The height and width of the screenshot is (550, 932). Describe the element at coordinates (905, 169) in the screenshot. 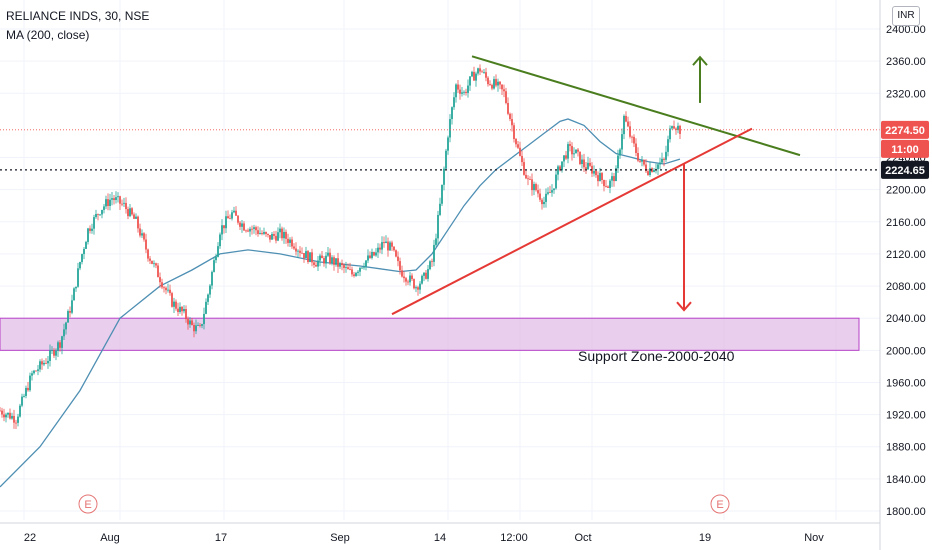

I see `reference-price-badge` at that location.